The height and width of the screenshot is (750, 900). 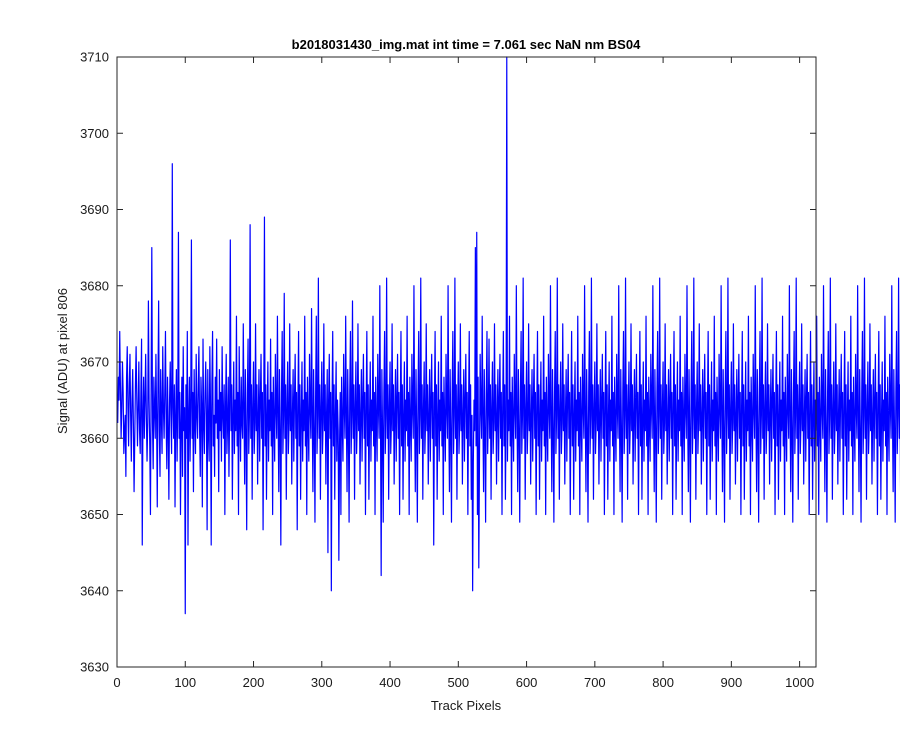 What do you see at coordinates (595, 682) in the screenshot?
I see `x-tick-label: 700` at bounding box center [595, 682].